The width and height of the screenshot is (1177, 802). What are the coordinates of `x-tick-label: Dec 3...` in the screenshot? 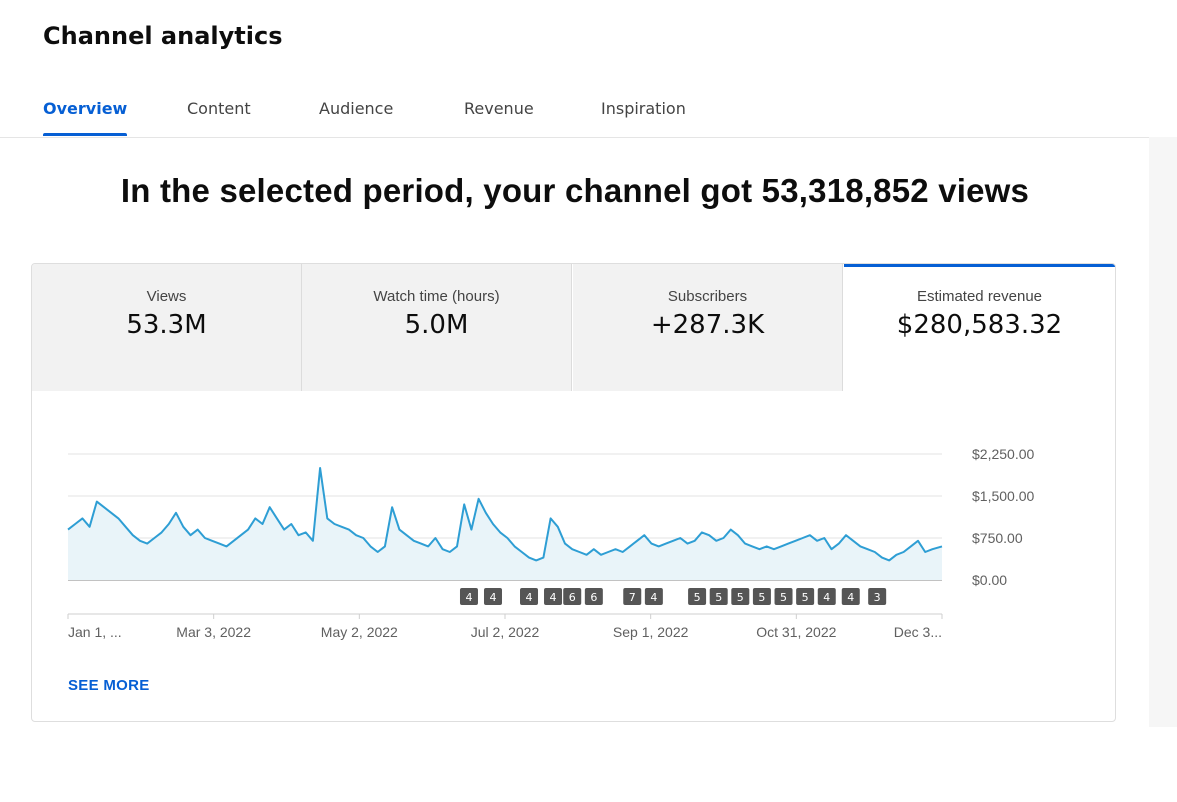 It's located at (918, 632).